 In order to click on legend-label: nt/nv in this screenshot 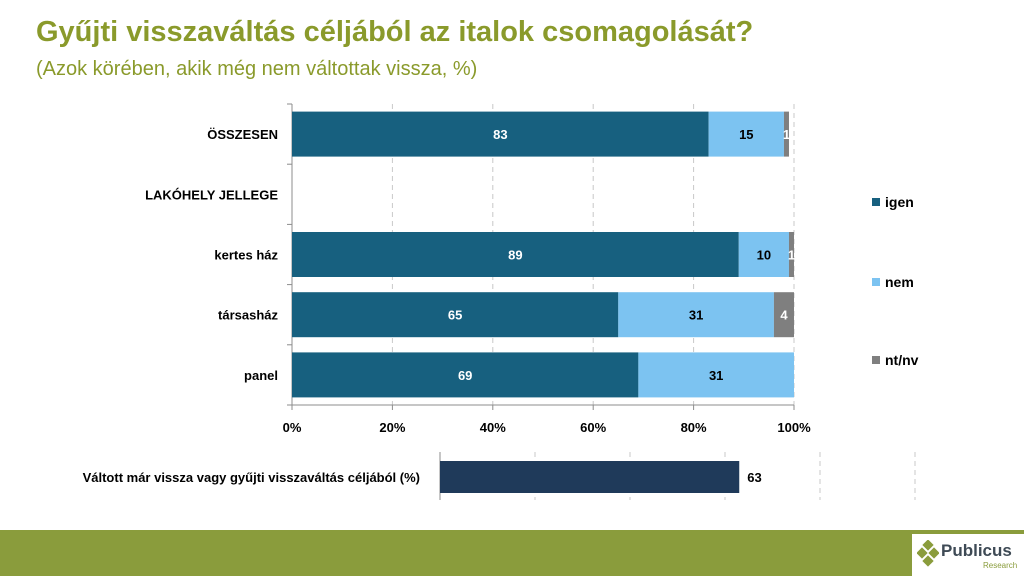, I will do `click(902, 360)`.